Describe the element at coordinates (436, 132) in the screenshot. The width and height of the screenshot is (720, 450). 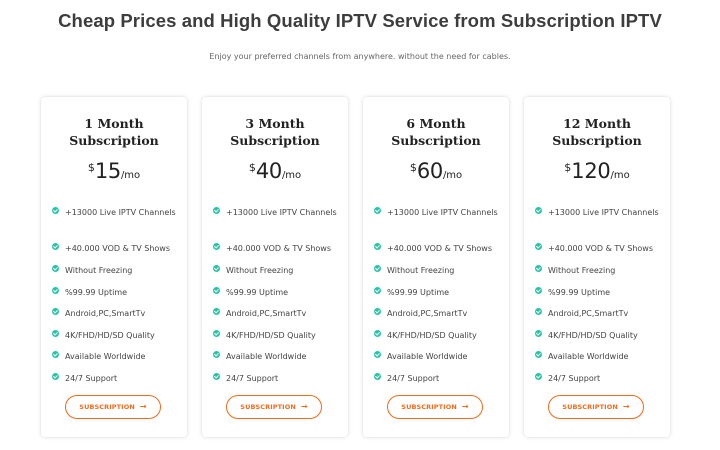
I see `plan-name: 6 Month Subscription` at that location.